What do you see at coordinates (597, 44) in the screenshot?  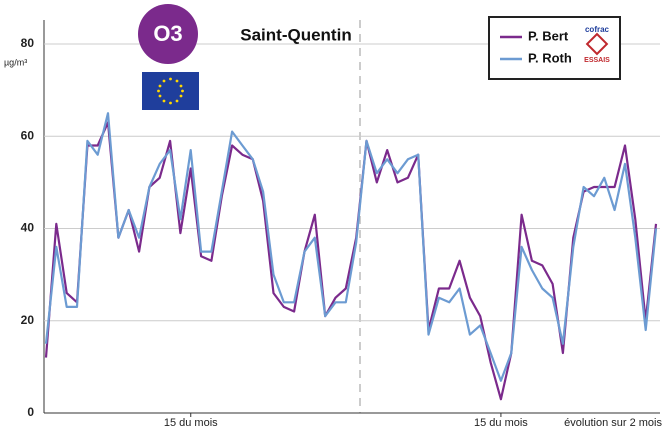 I see `logo-mark` at bounding box center [597, 44].